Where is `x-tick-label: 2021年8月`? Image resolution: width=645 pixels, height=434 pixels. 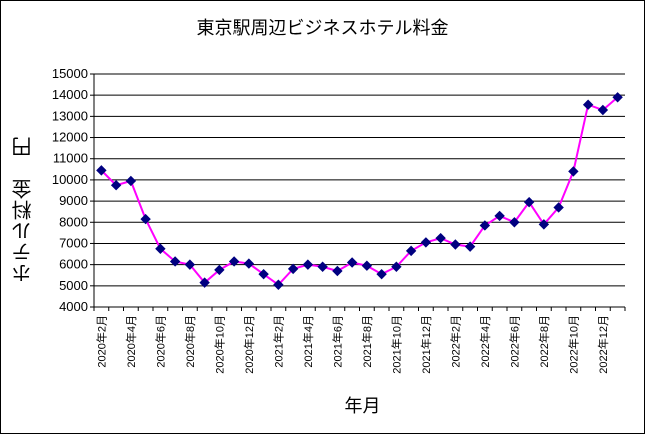 x-tick-label: 2021年8月 is located at coordinates (367, 341).